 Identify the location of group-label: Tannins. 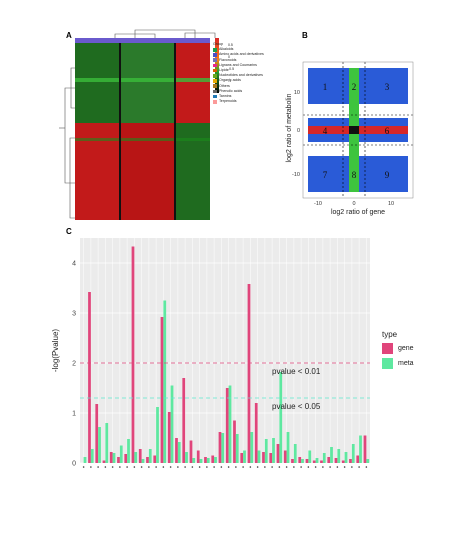
(225, 96).